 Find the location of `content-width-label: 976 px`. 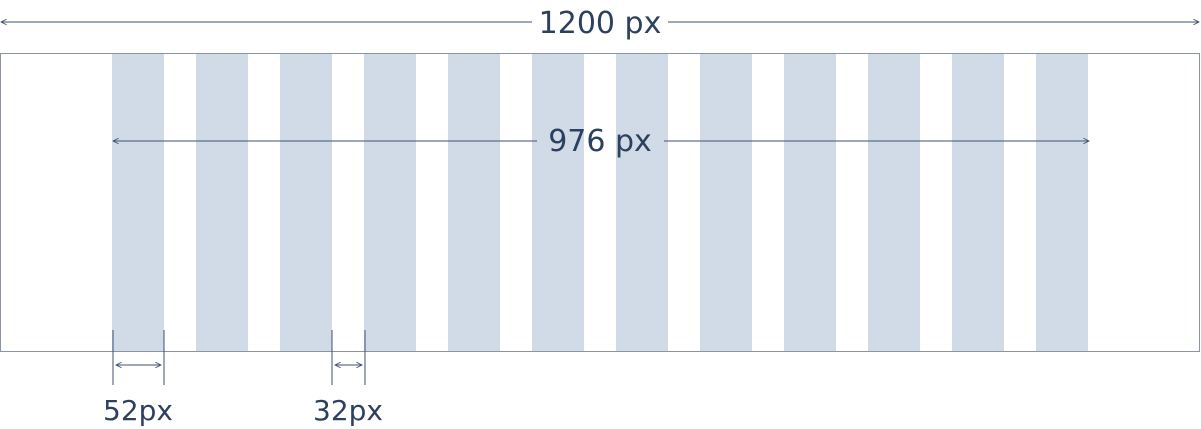

content-width-label: 976 px is located at coordinates (600, 141).